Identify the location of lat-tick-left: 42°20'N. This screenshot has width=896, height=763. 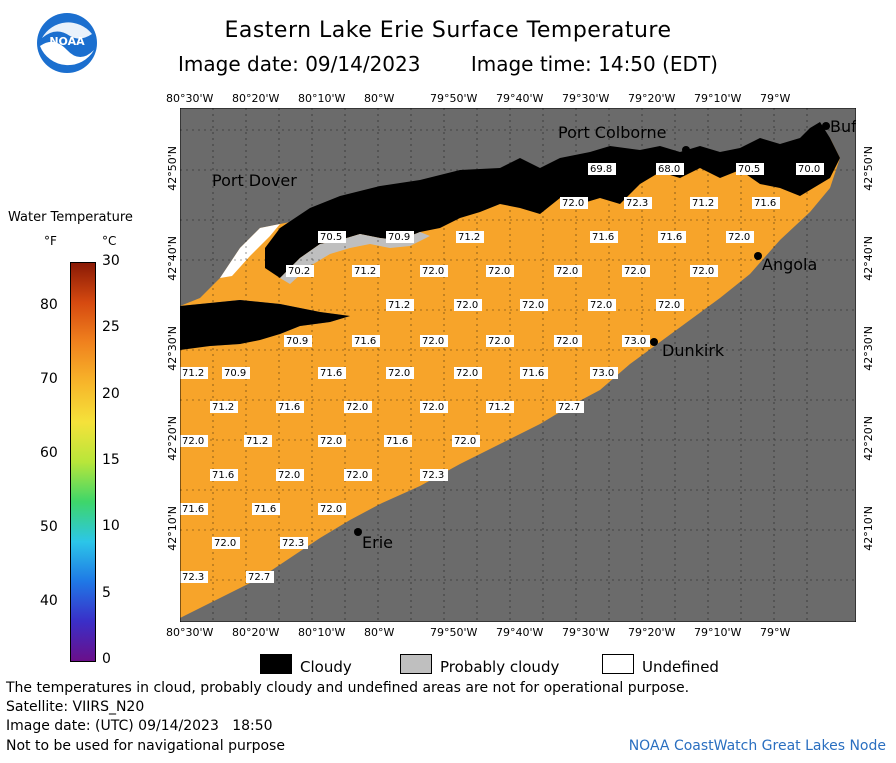
(172, 438).